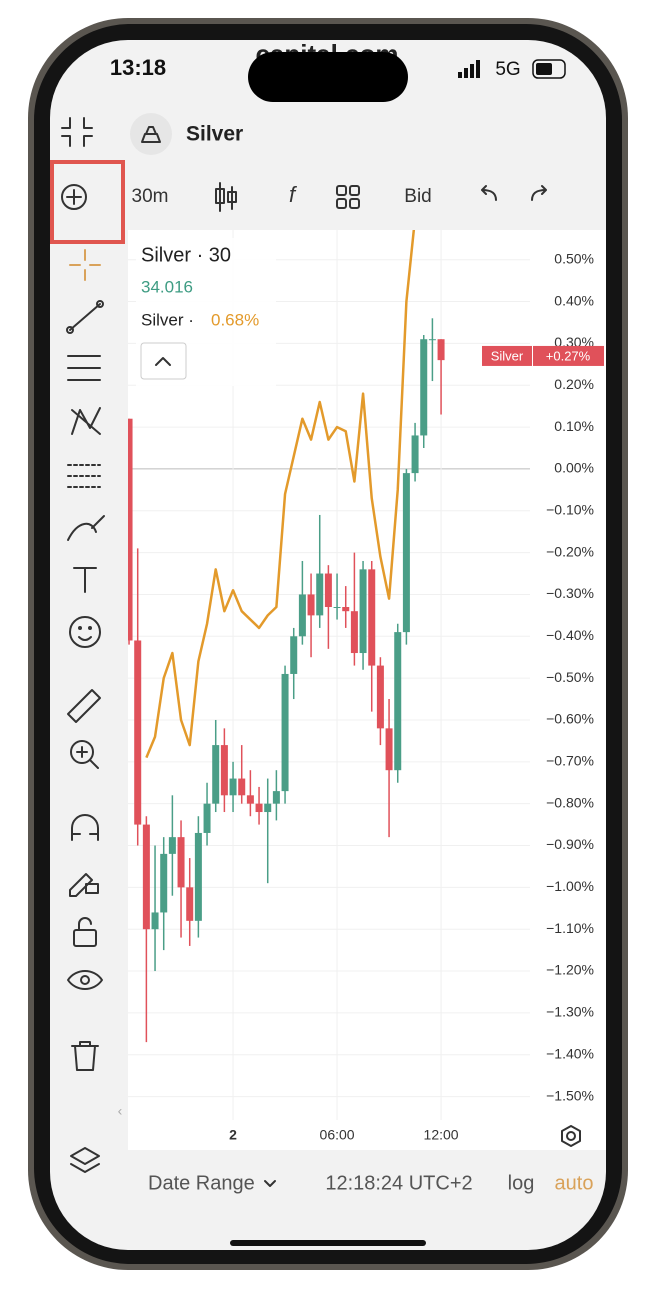 The height and width of the screenshot is (1292, 654). What do you see at coordinates (570, 761) in the screenshot?
I see `y-tick-label: −0.70%` at bounding box center [570, 761].